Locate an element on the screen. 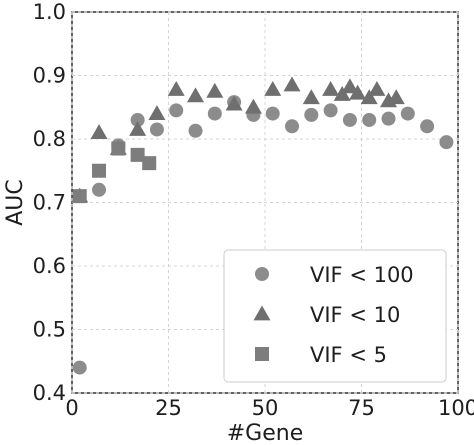 This screenshot has width=474, height=445. y-tick-label: 0.9 is located at coordinates (49, 76).